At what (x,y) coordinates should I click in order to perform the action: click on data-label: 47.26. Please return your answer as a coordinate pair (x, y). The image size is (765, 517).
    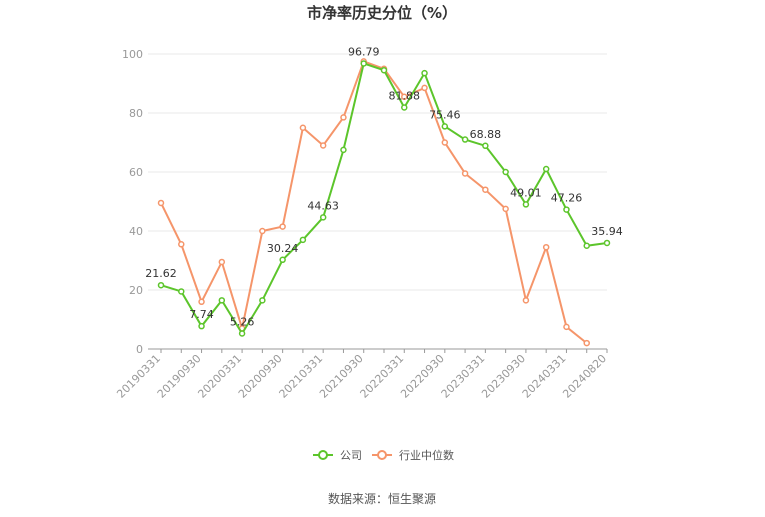
    Looking at the image, I should click on (567, 198).